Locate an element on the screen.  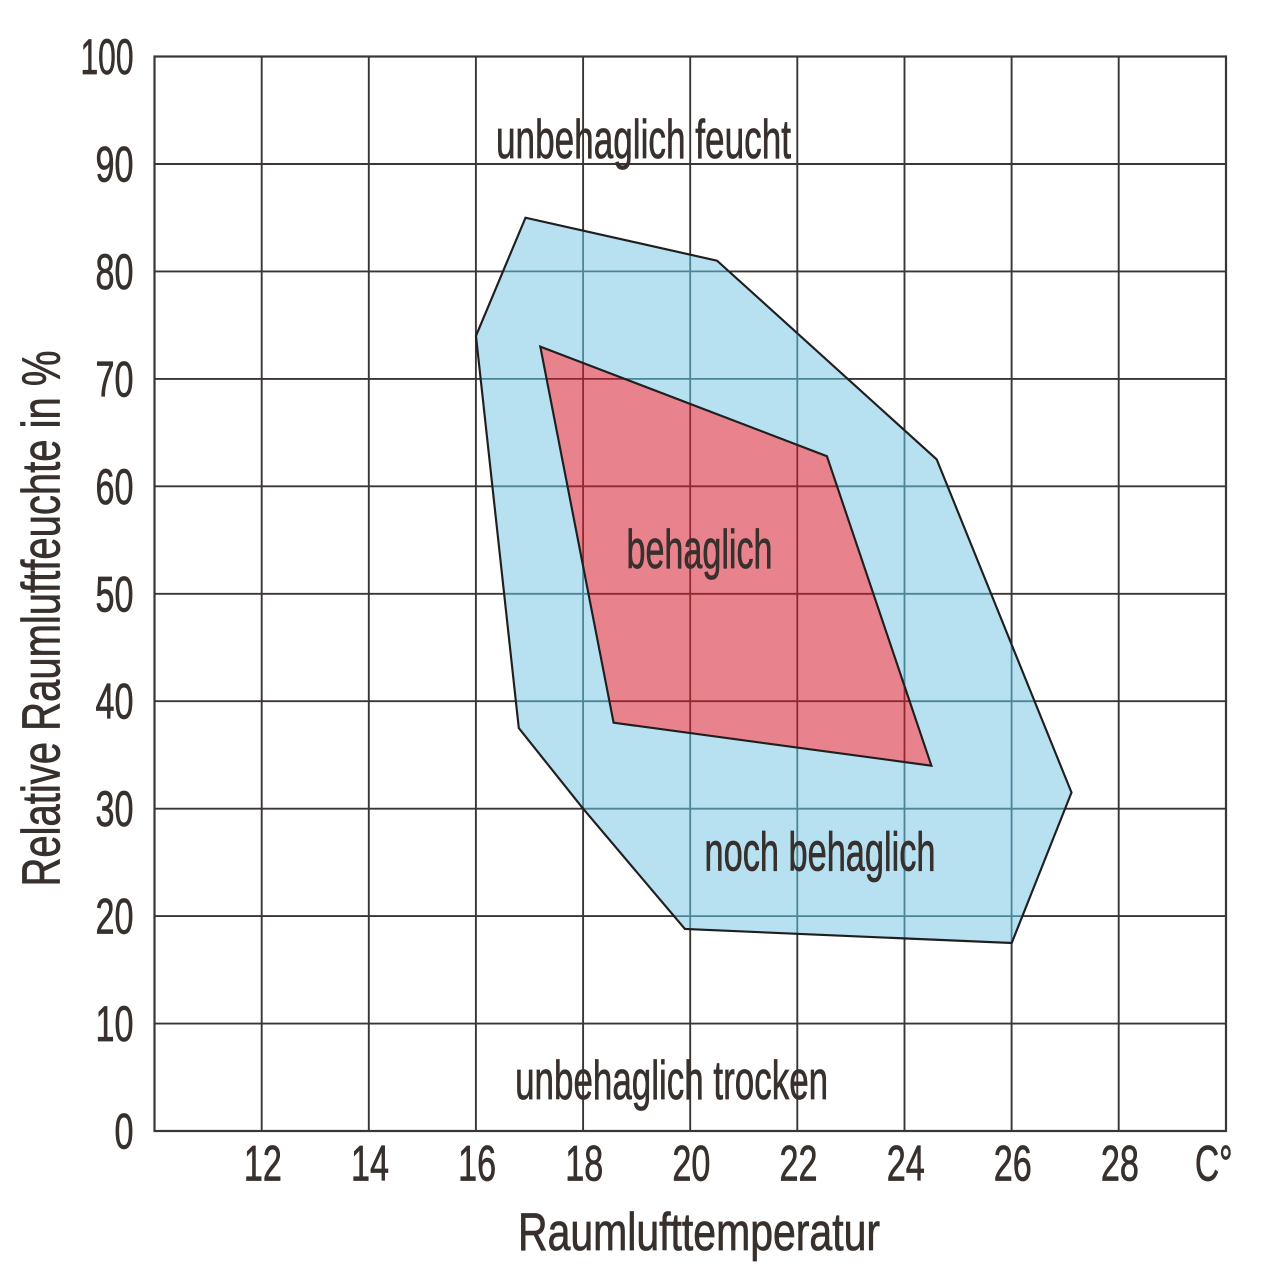
svg-text: 90 is located at coordinates (115, 165).